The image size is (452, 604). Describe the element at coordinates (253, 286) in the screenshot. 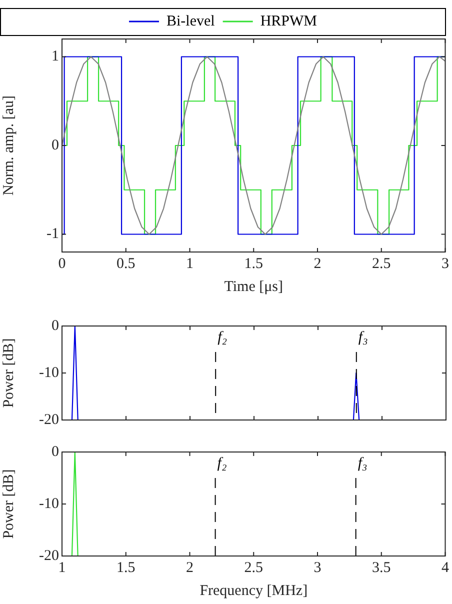

I see `x-axis-title: Time [μs]` at that location.